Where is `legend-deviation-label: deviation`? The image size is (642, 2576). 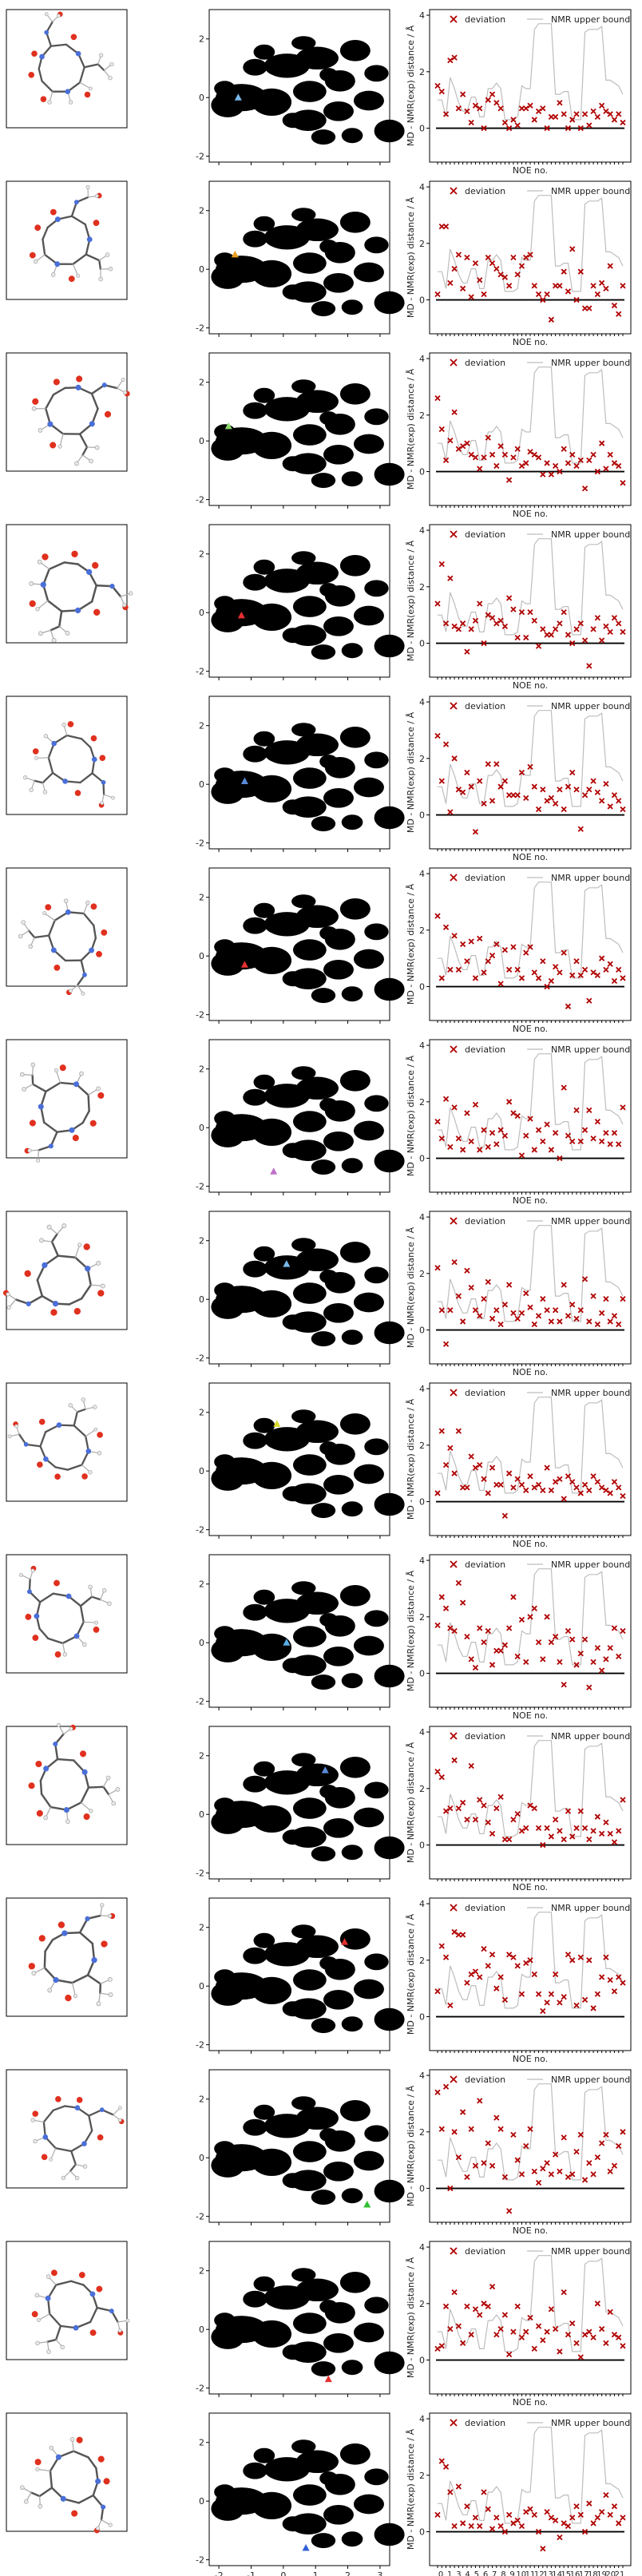 legend-deviation-label: deviation is located at coordinates (485, 2251).